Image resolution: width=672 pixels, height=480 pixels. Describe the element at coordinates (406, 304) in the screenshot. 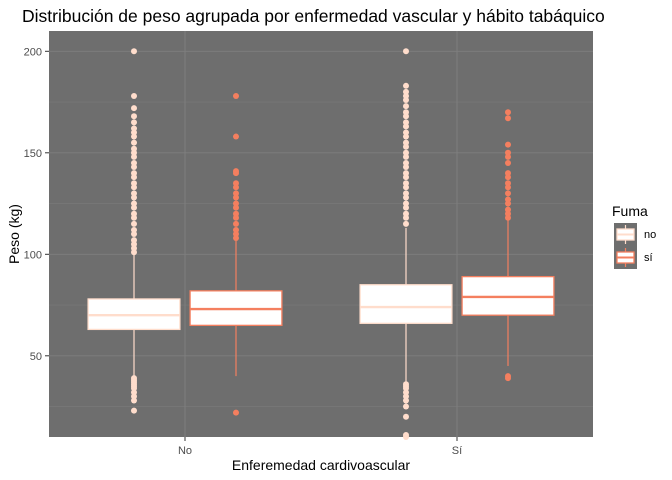

I see `box` at that location.